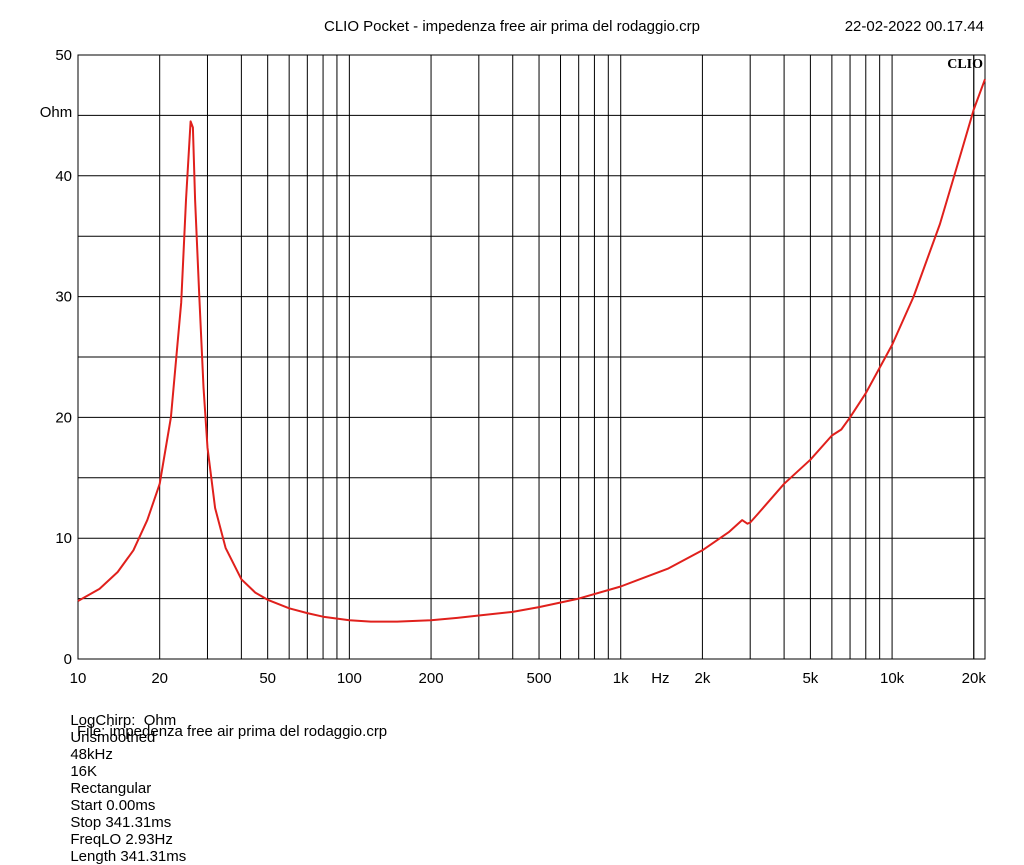 The image size is (1024, 865). Describe the element at coordinates (159, 678) in the screenshot. I see `x-tick-label: 20` at that location.